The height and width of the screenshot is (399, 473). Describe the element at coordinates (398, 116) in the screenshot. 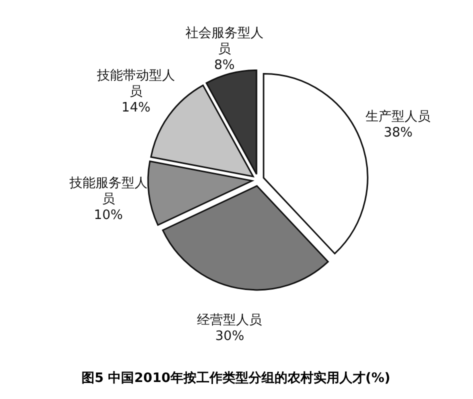

I see `slice-label: 生产型人员` at that location.